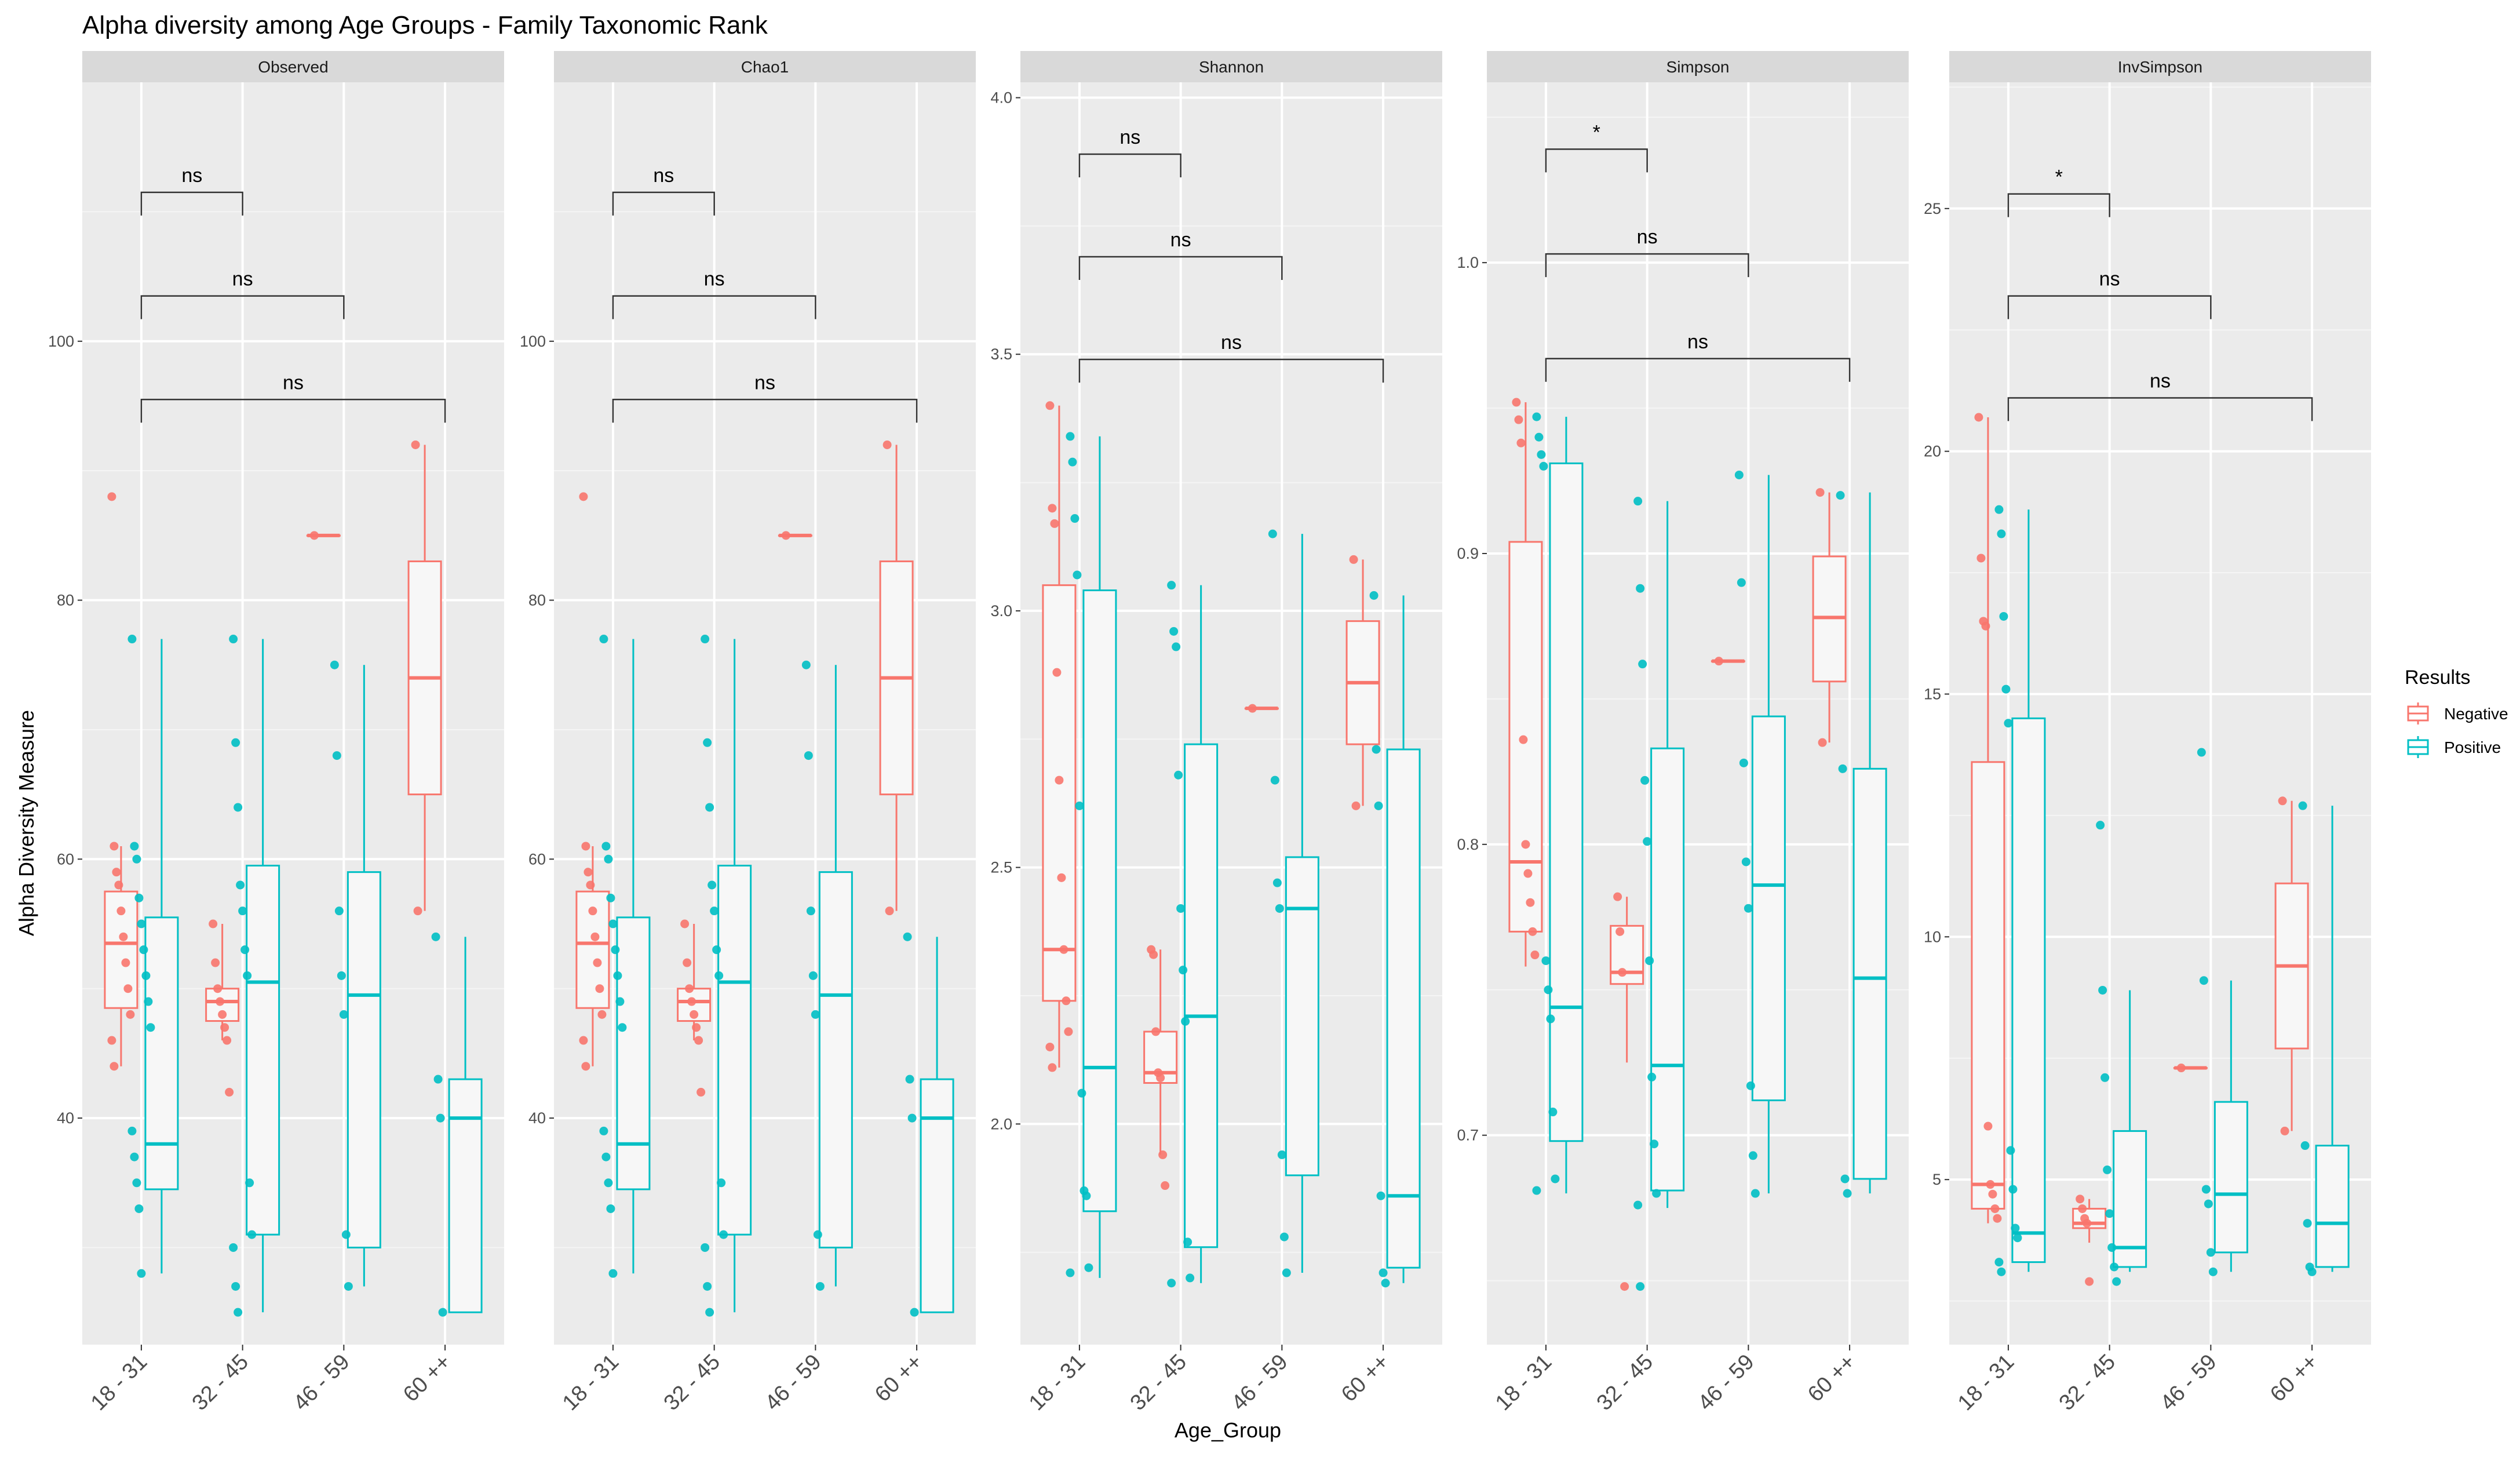 This screenshot has height=1460, width=2520. Describe the element at coordinates (793, 1382) in the screenshot. I see `x-tick-label: 46 - 59` at that location.